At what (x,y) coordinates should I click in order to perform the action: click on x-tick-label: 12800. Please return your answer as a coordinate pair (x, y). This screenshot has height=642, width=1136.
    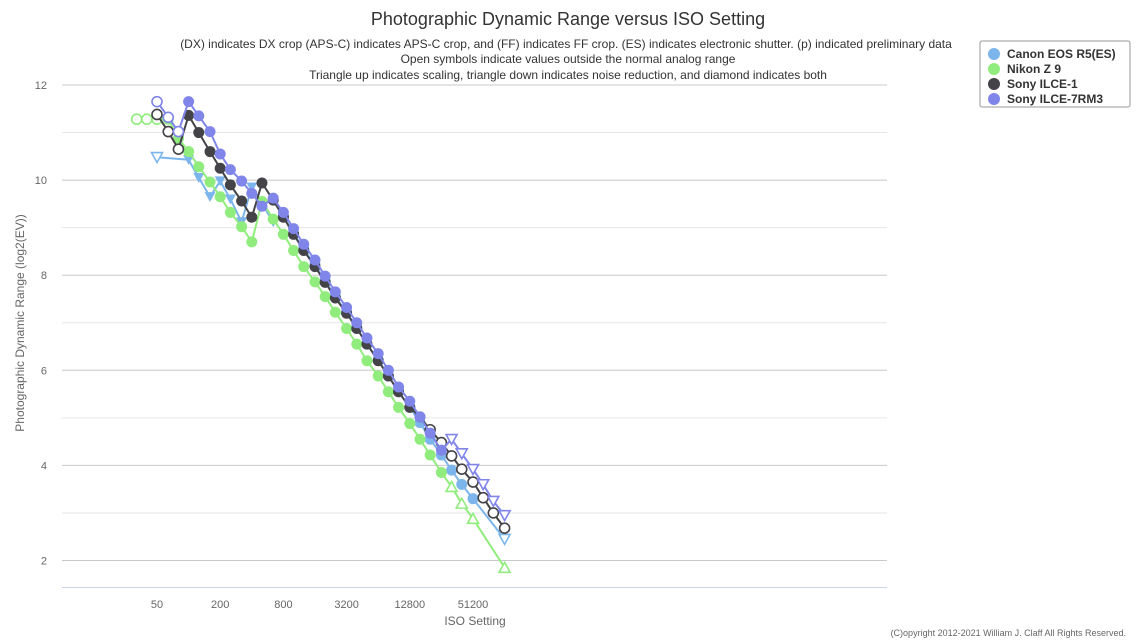
    Looking at the image, I should click on (410, 605).